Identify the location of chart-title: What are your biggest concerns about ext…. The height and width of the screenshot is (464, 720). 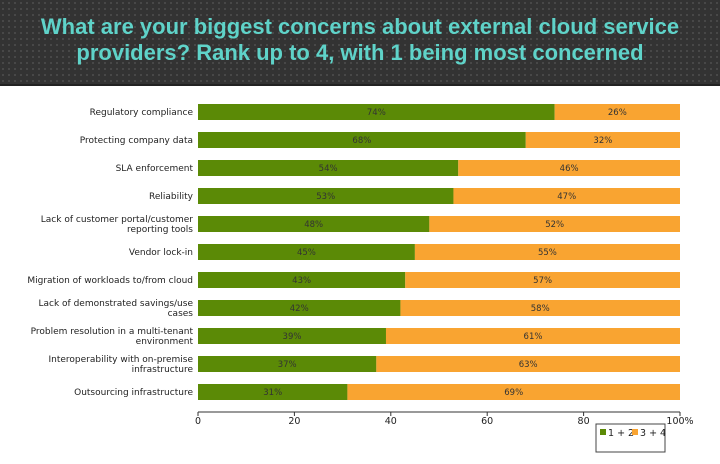
(360, 40).